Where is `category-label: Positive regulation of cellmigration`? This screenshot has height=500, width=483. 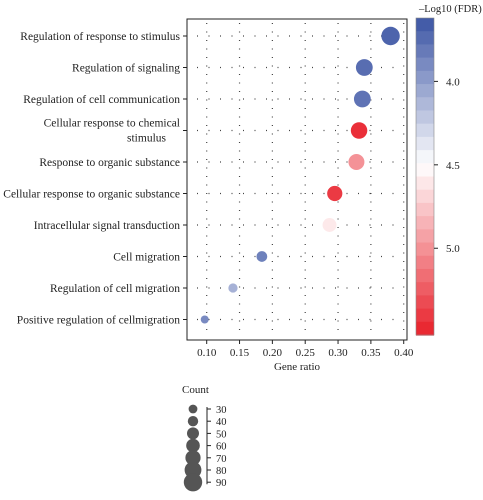
category-label: Positive regulation of cellmigration is located at coordinates (98, 321).